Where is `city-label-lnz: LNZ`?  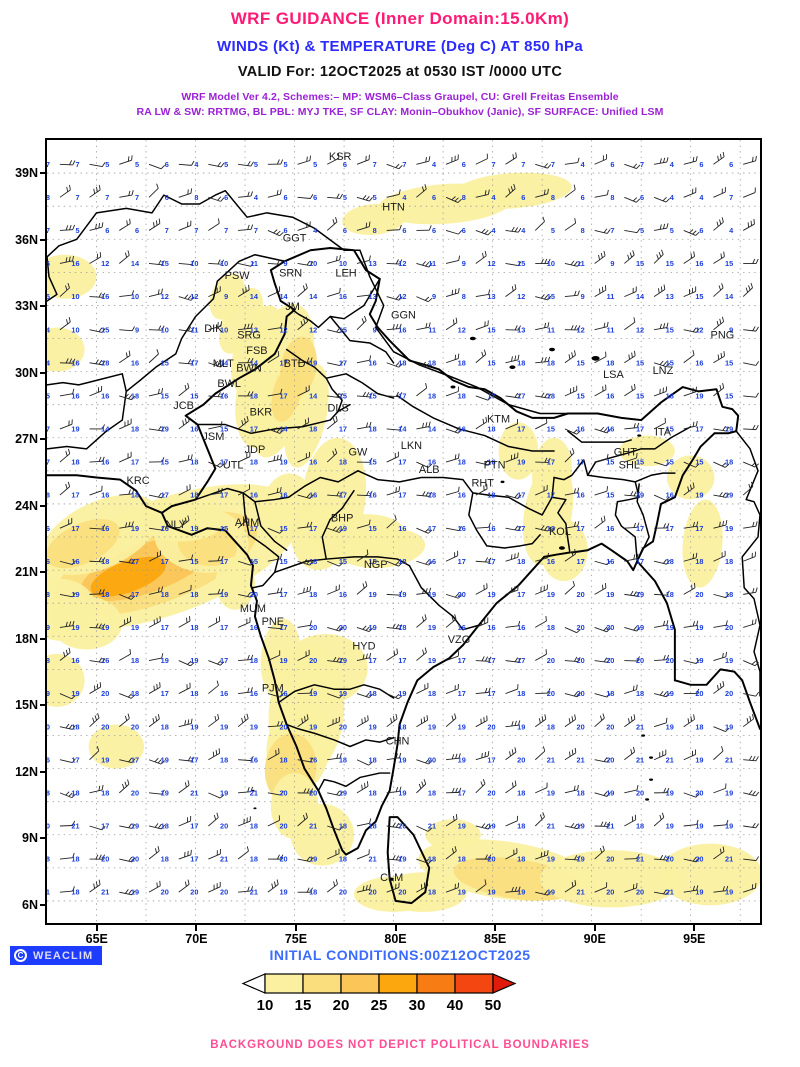 city-label-lnz: LNZ is located at coordinates (663, 371).